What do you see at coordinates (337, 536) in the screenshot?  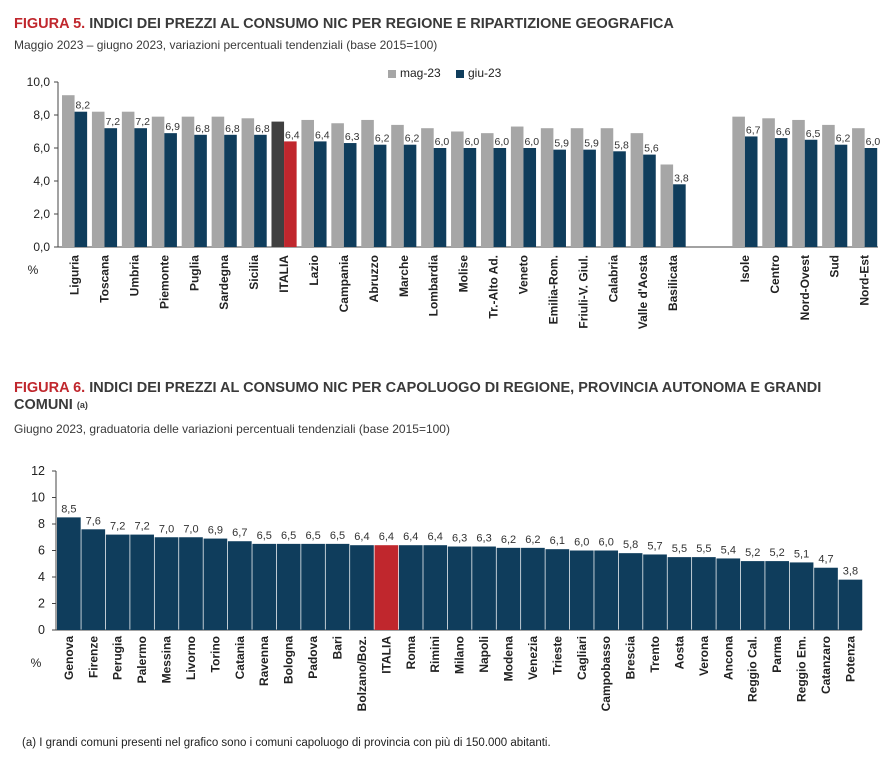 I see `data-label: 6,5` at bounding box center [337, 536].